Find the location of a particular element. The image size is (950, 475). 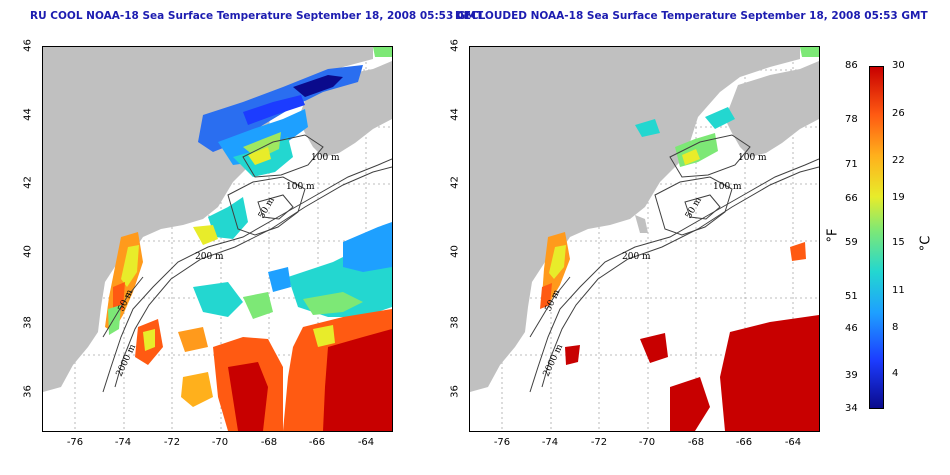

celsius-unit-label: °C is located at coordinates (926, 243).